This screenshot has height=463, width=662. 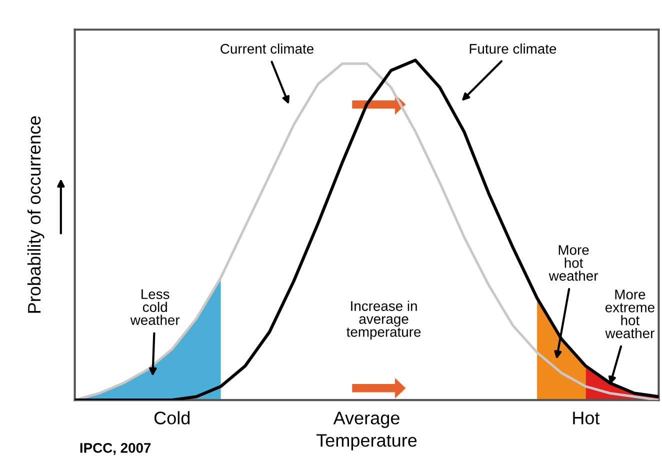 I want to click on x-tick-label: Cold, so click(x=172, y=417).